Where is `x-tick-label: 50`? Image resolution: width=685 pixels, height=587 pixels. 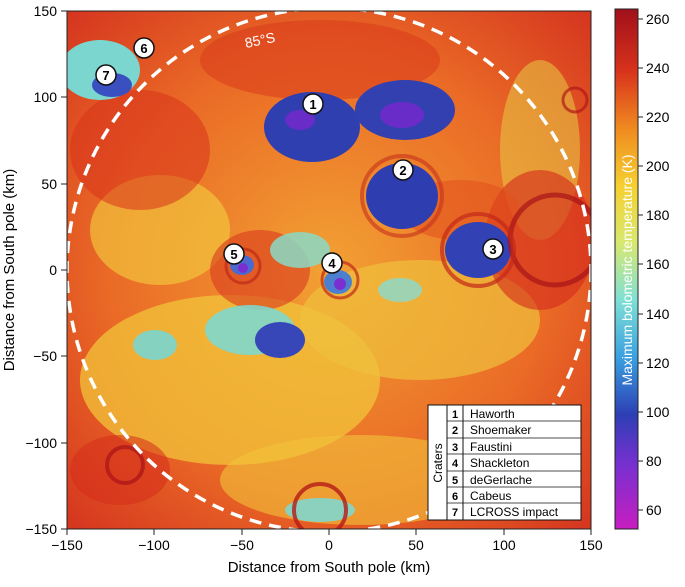
x-tick-label: 50 is located at coordinates (416, 545).